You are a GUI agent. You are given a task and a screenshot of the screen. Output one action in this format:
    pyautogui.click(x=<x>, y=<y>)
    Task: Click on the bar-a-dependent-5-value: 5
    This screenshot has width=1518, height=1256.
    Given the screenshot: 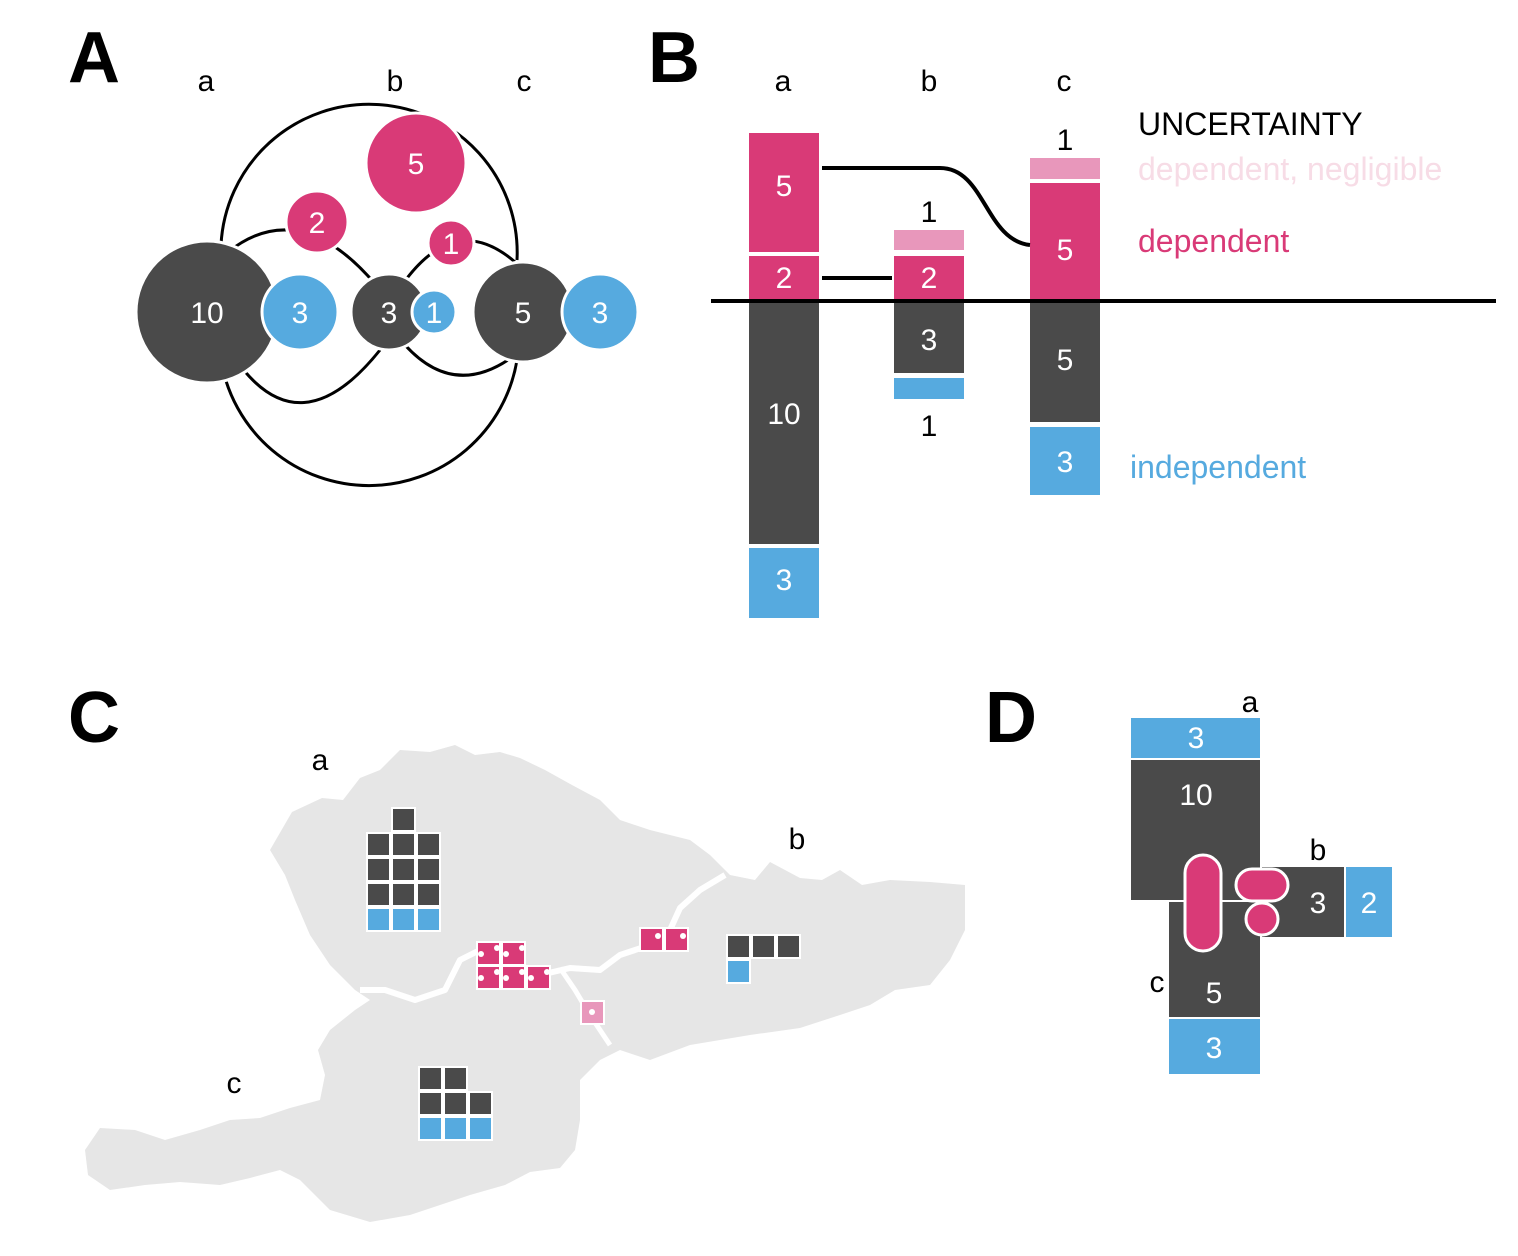 What is the action you would take?
    pyautogui.click(x=784, y=186)
    